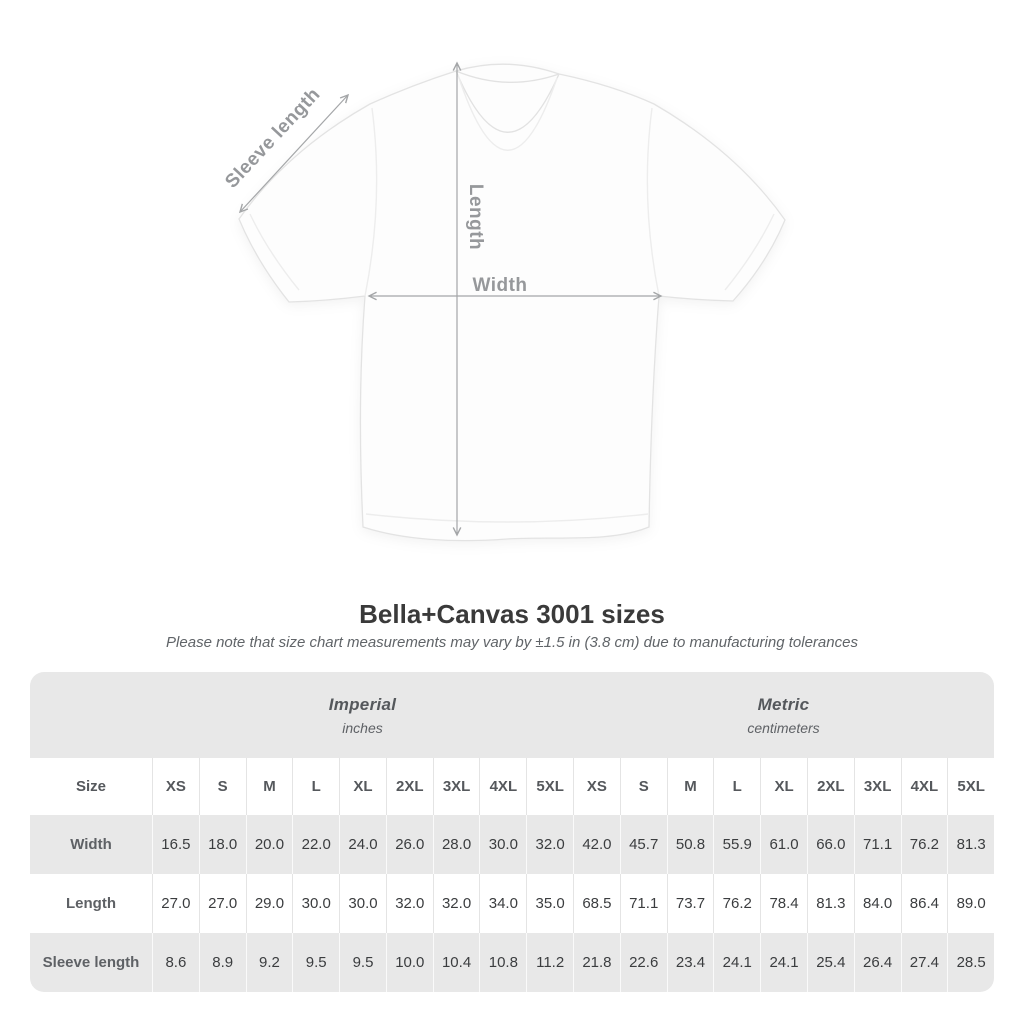 This screenshot has height=1024, width=1024. I want to click on hem-seam, so click(507, 518).